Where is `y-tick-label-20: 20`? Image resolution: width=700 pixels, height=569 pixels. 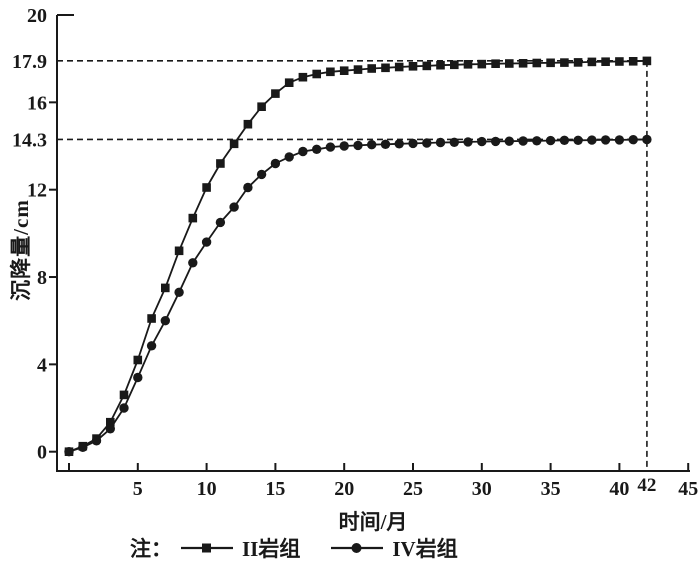
y-tick-label-20: 20 is located at coordinates (37, 16).